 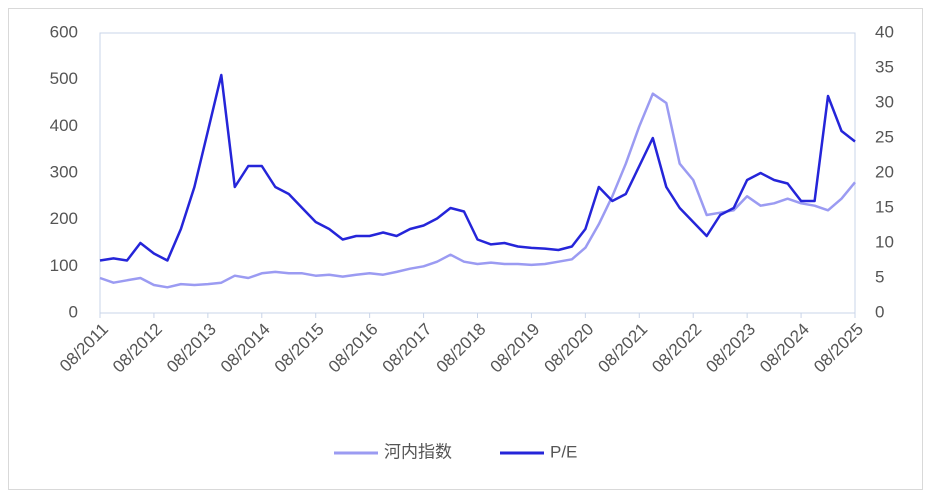 I want to click on x-tick-label: 08/2013, so click(x=191, y=348).